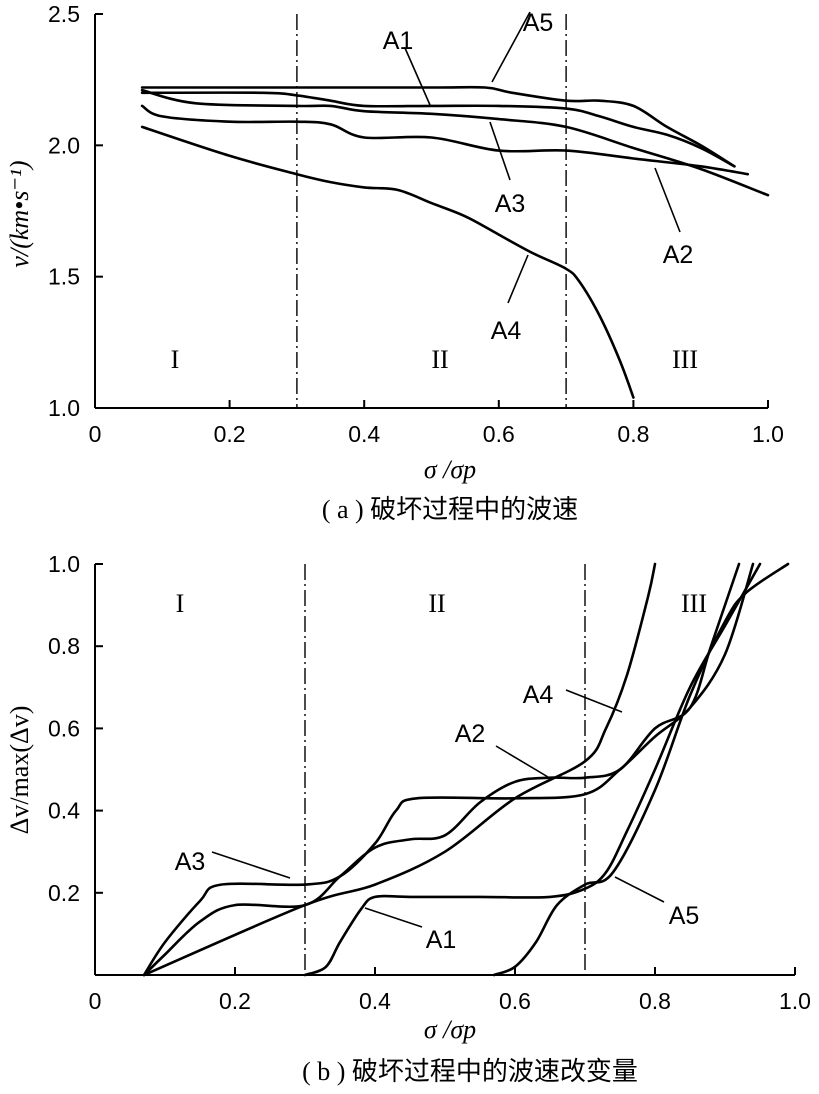 This screenshot has width=819, height=1094. I want to click on panel-b-region-label-3: III, so click(694, 603).